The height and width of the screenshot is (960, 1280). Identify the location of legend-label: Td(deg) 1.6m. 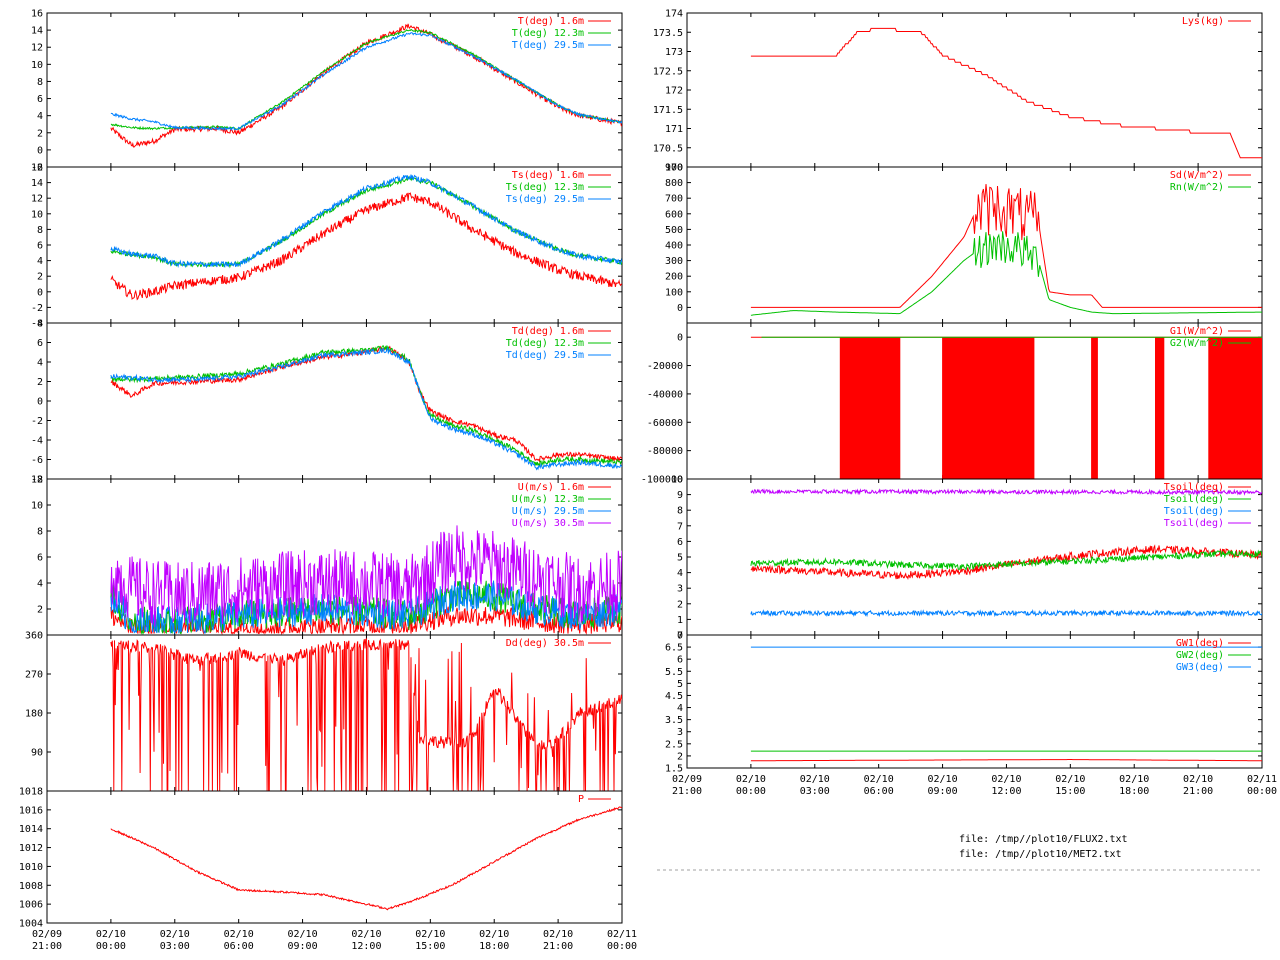
(548, 331).